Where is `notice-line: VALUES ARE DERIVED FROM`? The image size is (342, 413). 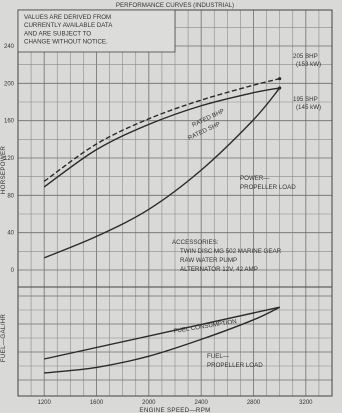
notice-line: VALUES ARE DERIVED FROM is located at coordinates (67, 17).